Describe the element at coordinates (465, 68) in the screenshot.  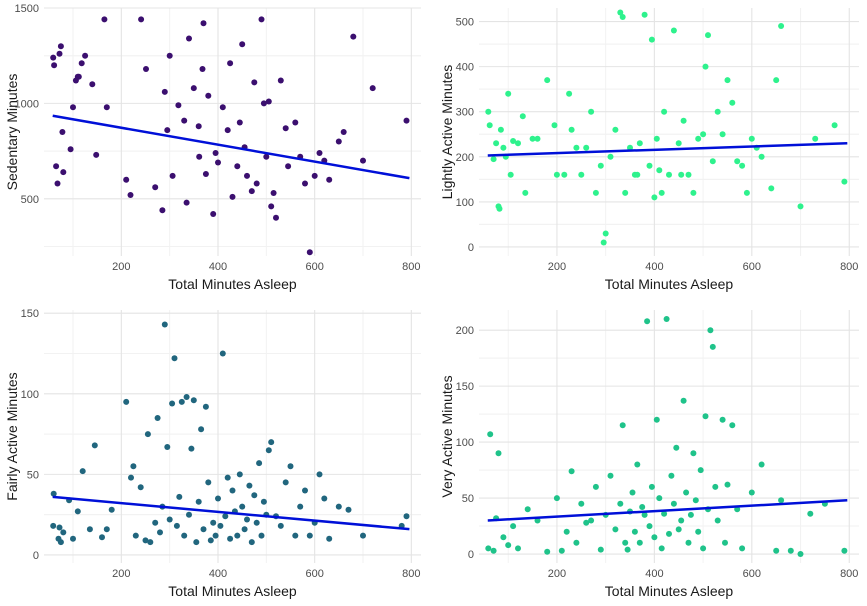
I see `y-tick-label: 400` at that location.